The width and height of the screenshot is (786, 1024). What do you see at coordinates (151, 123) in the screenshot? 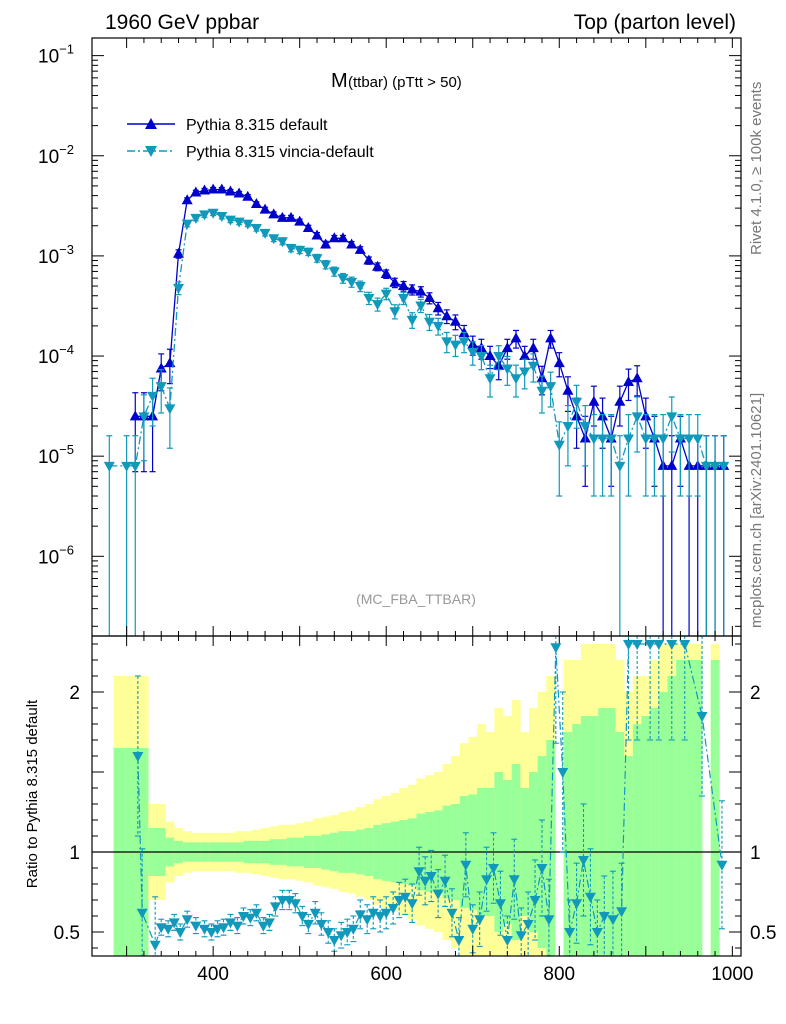
I see `legend-default-marker` at bounding box center [151, 123].